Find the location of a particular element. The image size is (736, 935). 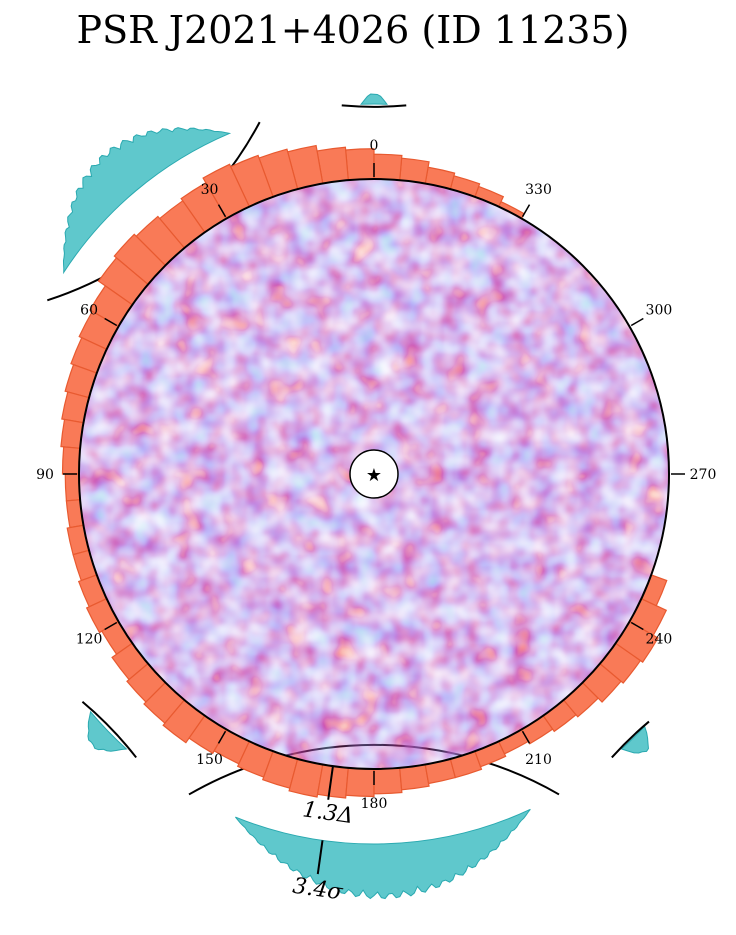

angle-tick-label: 30 is located at coordinates (210, 190).